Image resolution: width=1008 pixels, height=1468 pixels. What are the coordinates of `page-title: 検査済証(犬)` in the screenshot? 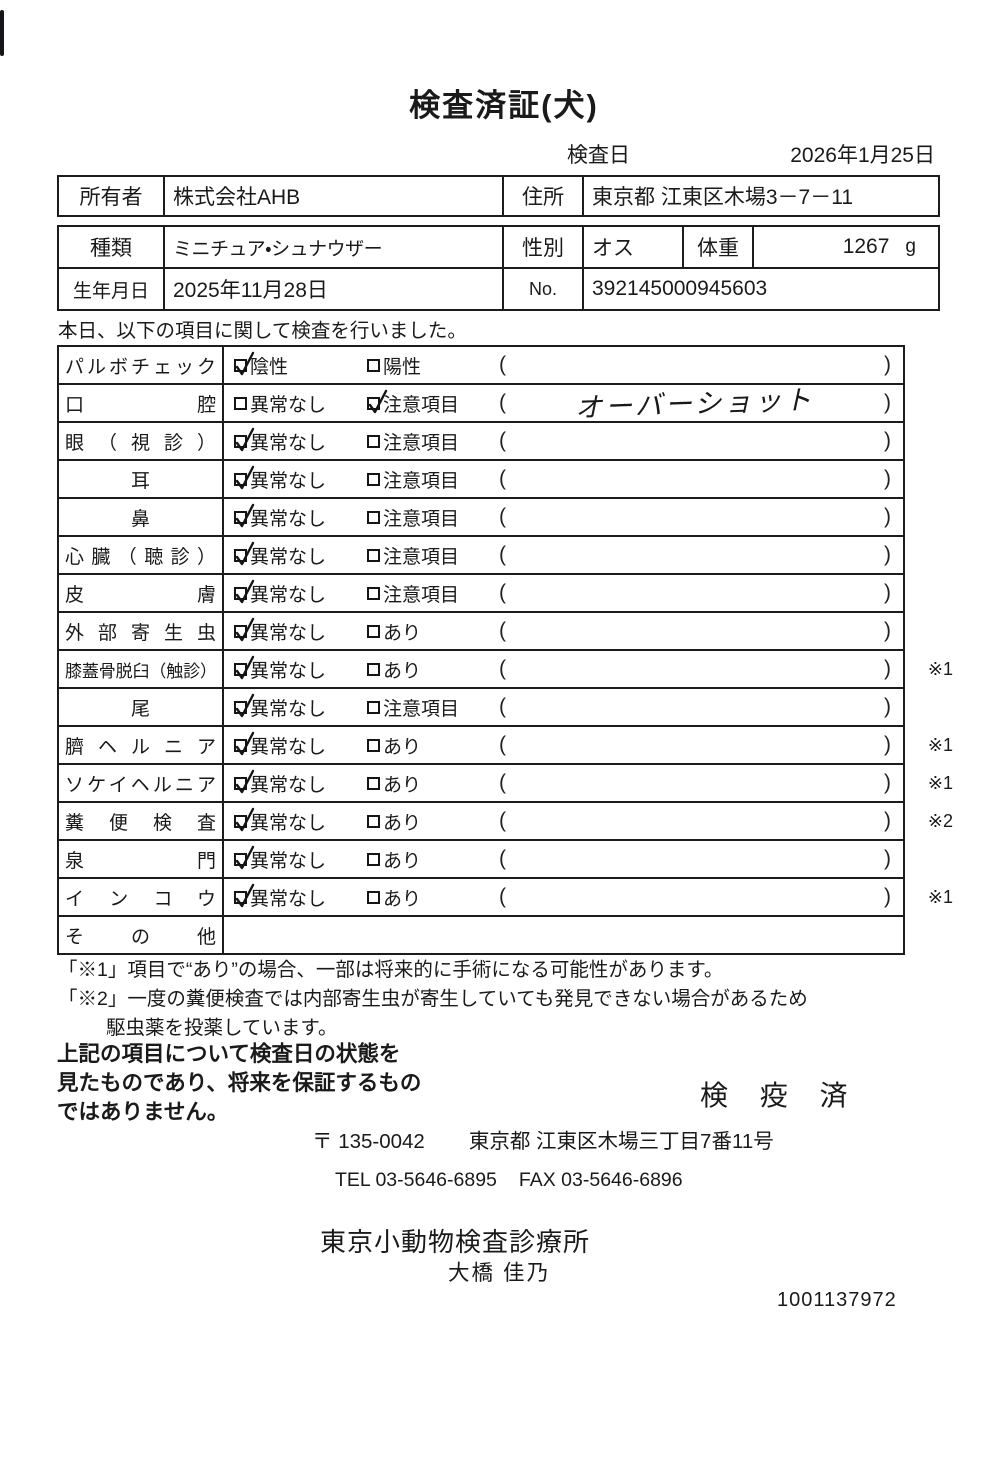 It's located at (504, 105).